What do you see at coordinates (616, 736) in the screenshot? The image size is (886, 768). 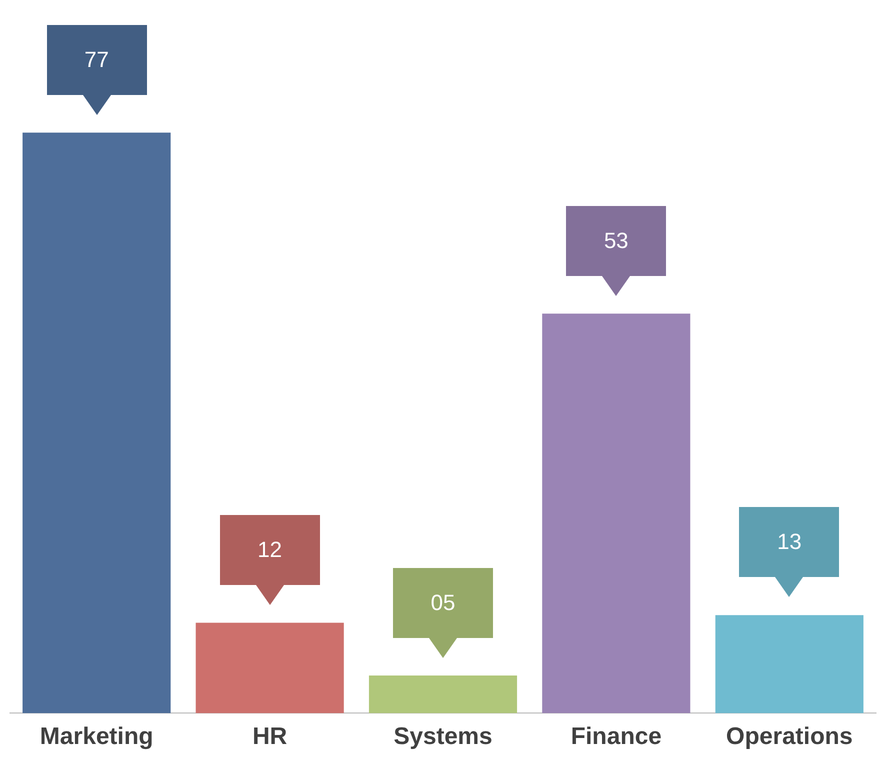 I see `x-tick-label: Finance` at bounding box center [616, 736].